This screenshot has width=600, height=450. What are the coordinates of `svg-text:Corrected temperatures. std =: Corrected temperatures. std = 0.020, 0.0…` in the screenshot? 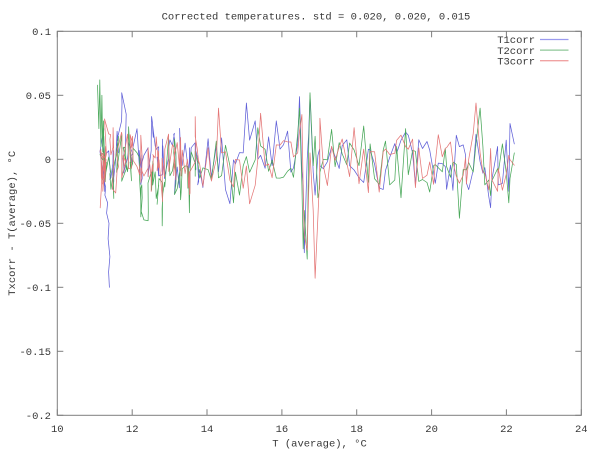 It's located at (316, 18).